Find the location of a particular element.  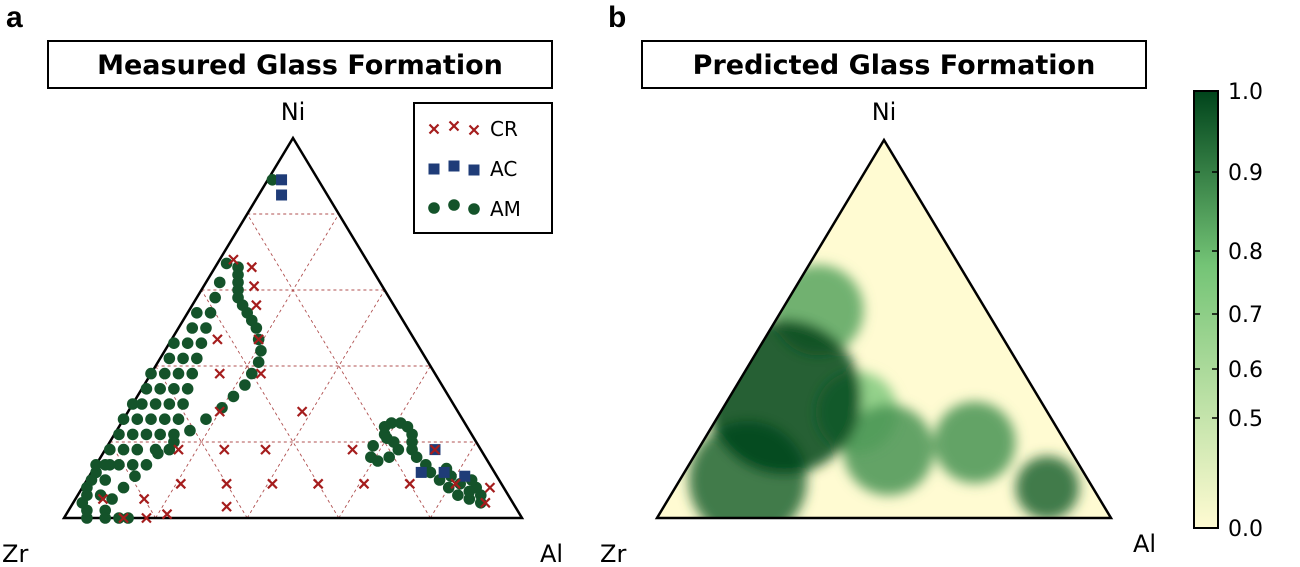

title-box-a is located at coordinates (300, 64).